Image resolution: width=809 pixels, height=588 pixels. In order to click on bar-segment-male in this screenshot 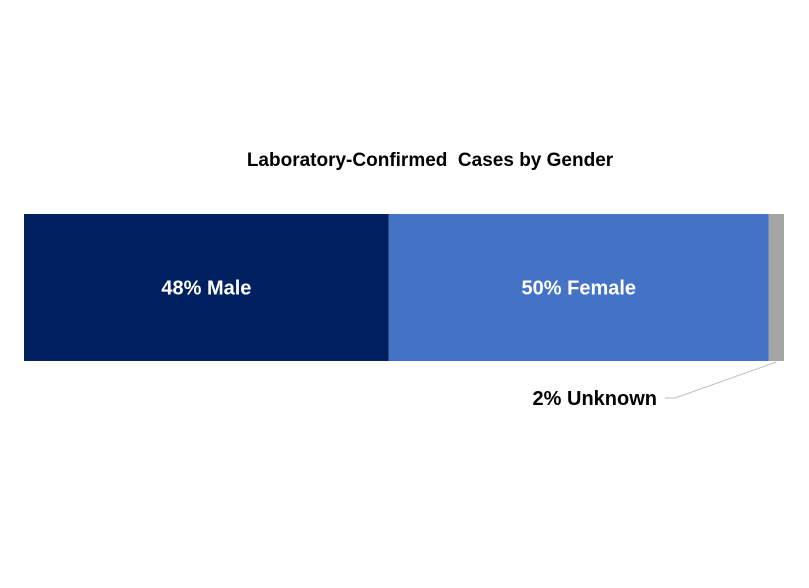, I will do `click(206, 287)`.